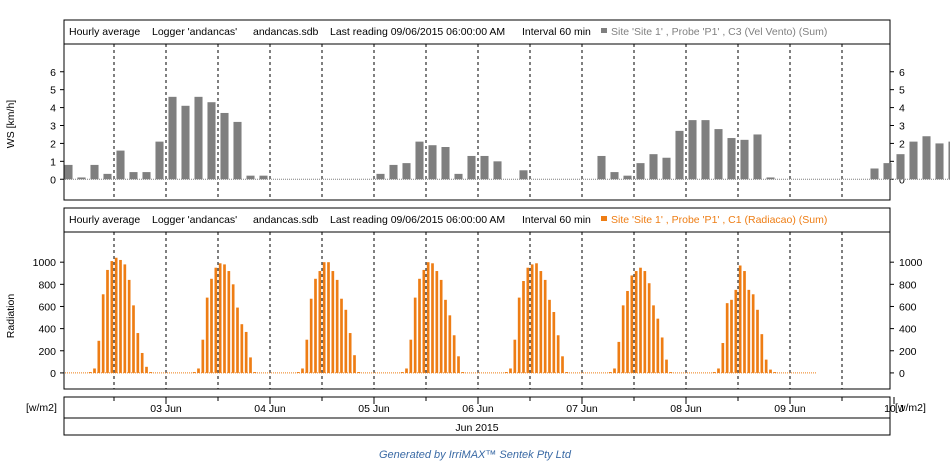  What do you see at coordinates (908, 352) in the screenshot?
I see `y-tick-label-right: 200` at bounding box center [908, 352].